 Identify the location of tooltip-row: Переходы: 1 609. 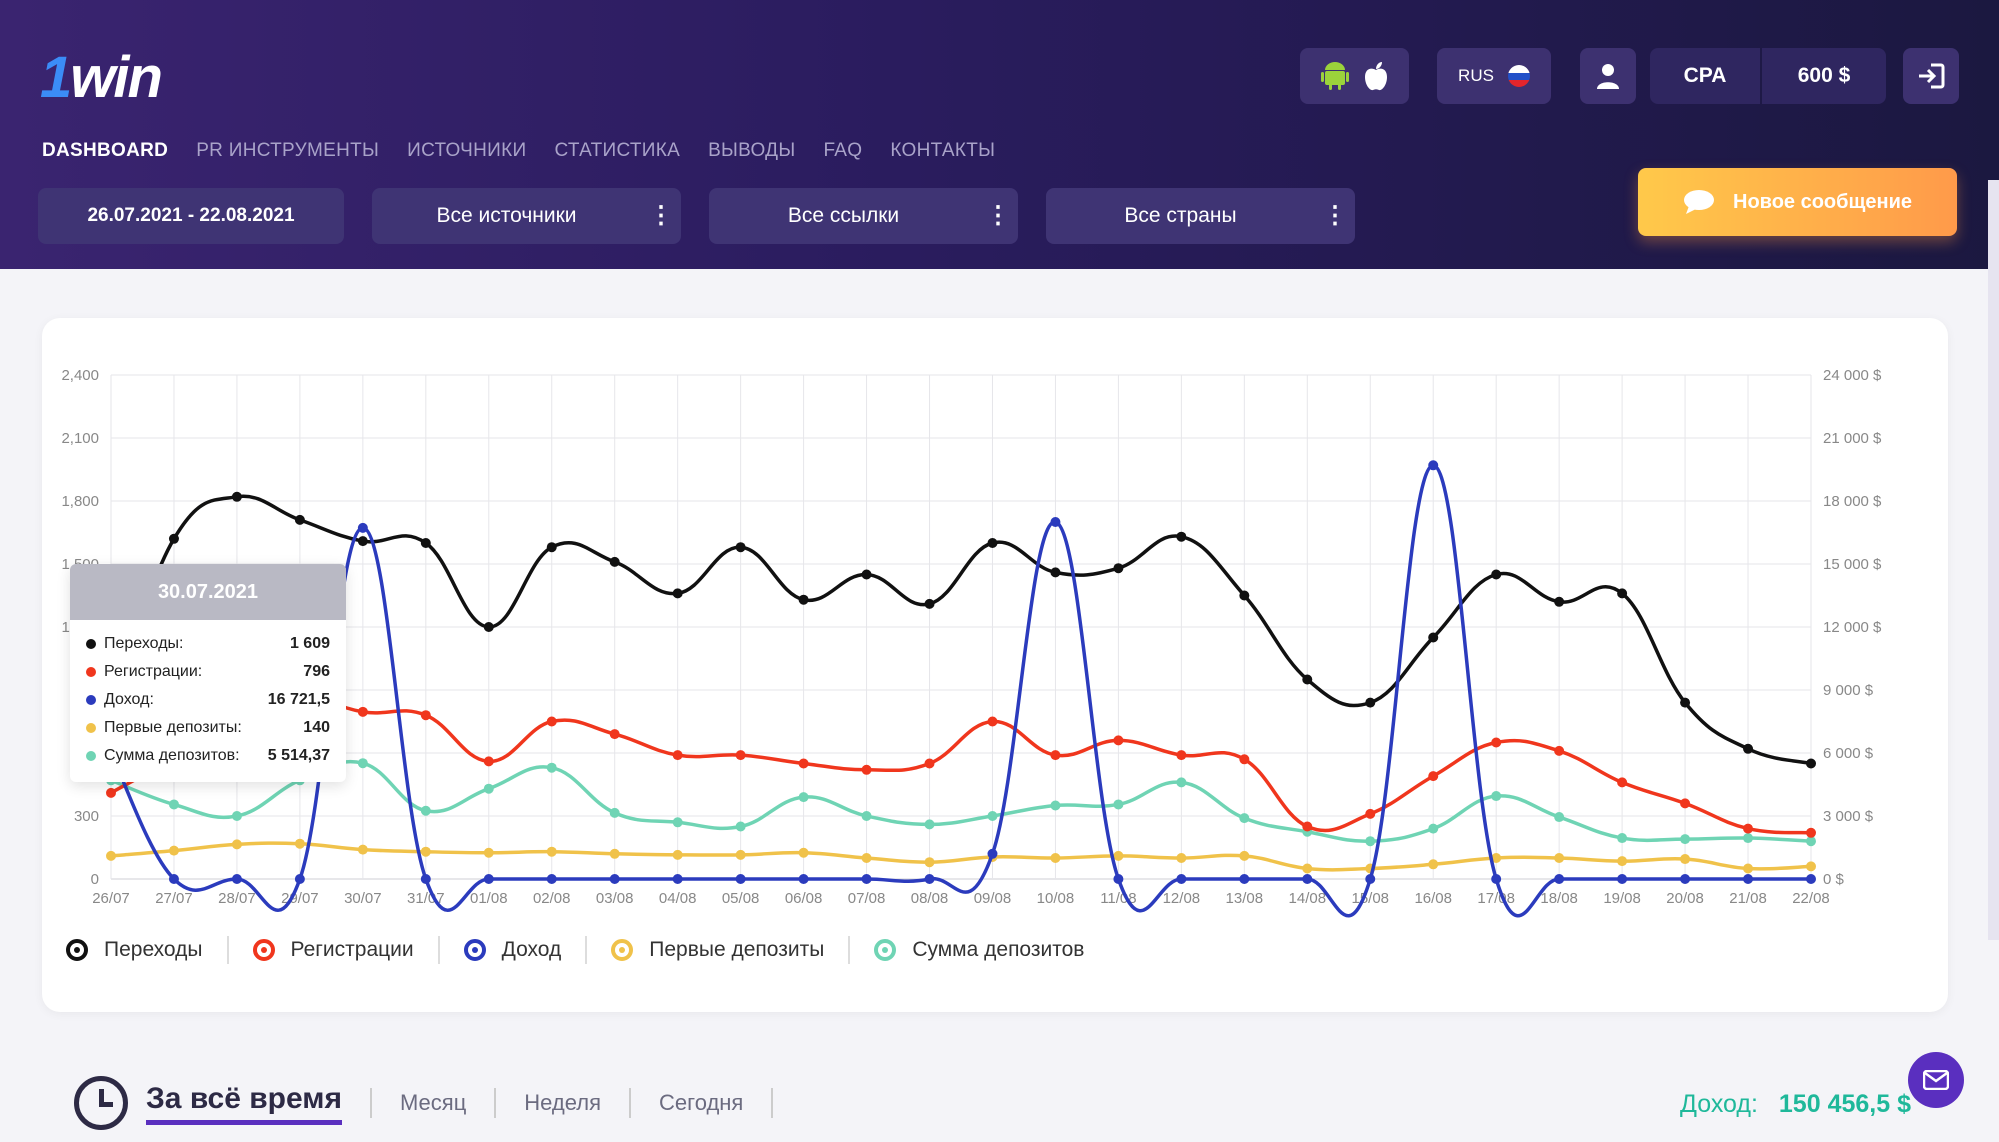
(208, 644).